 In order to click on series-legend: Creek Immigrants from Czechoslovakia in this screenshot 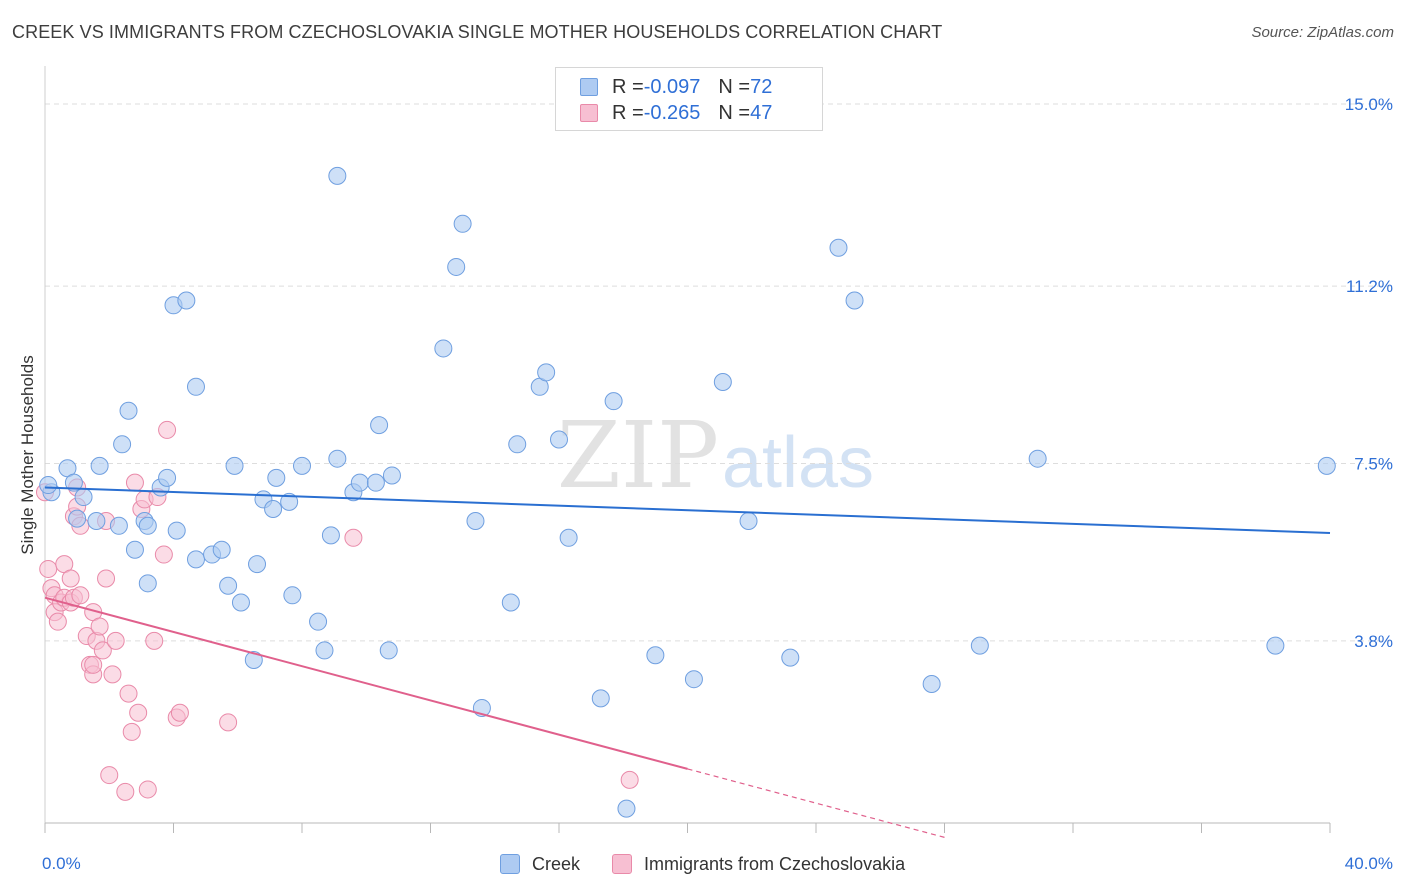, I will do `click(718, 864)`.